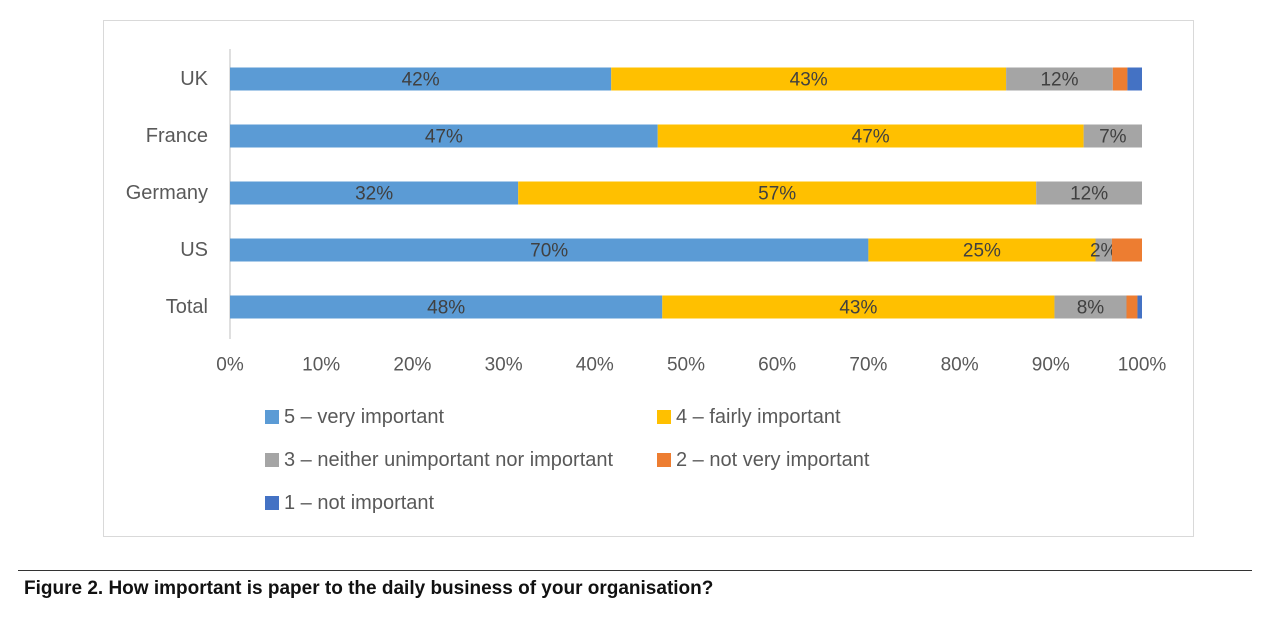 This screenshot has height=620, width=1261. What do you see at coordinates (1120, 79) in the screenshot?
I see `bar-segment-uk-s4` at bounding box center [1120, 79].